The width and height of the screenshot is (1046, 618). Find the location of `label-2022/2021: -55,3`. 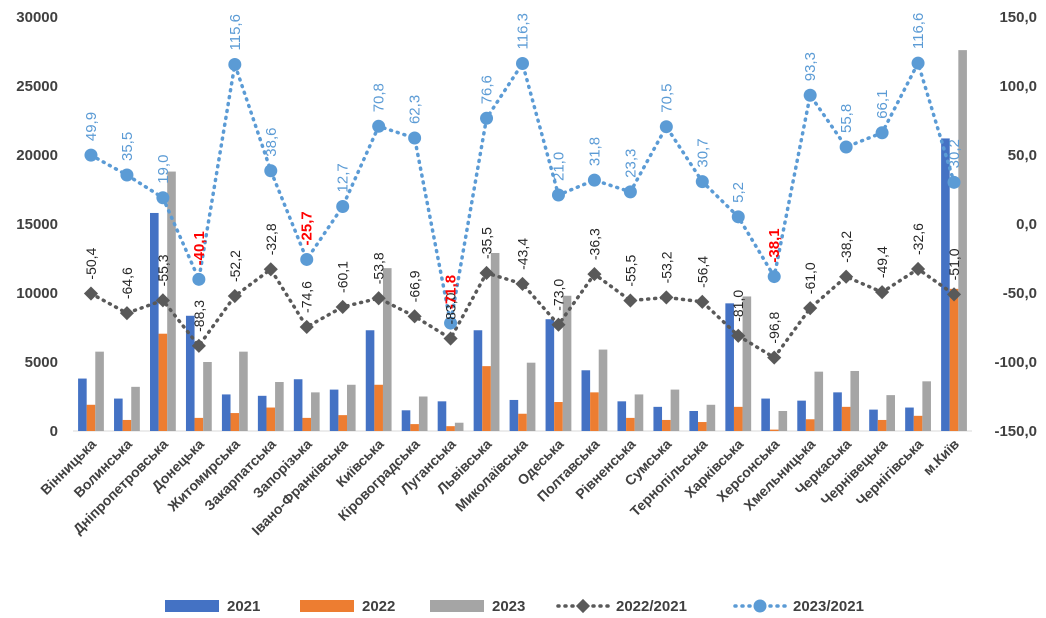

label-2022/2021: -55,3 is located at coordinates (163, 270).